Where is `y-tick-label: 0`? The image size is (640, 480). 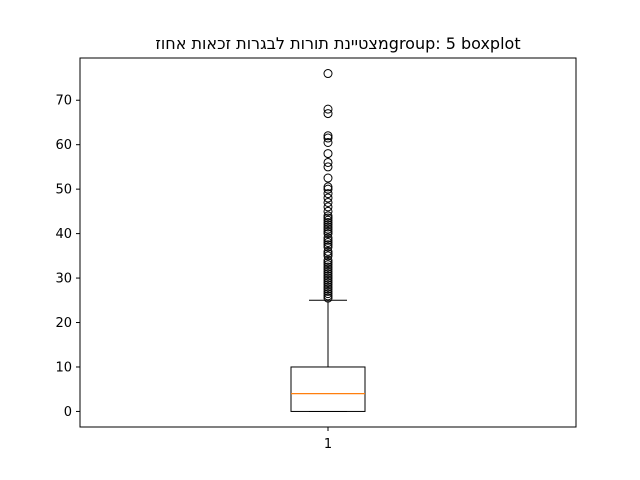
y-tick-label: 0 is located at coordinates (68, 412).